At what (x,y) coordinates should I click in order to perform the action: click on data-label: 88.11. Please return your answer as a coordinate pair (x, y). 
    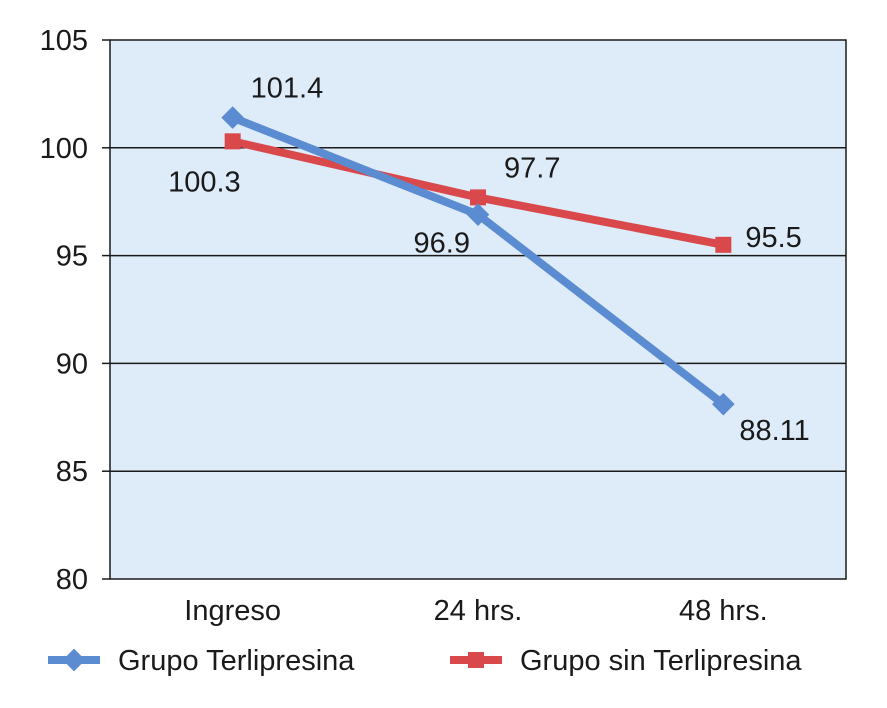
    Looking at the image, I should click on (774, 431).